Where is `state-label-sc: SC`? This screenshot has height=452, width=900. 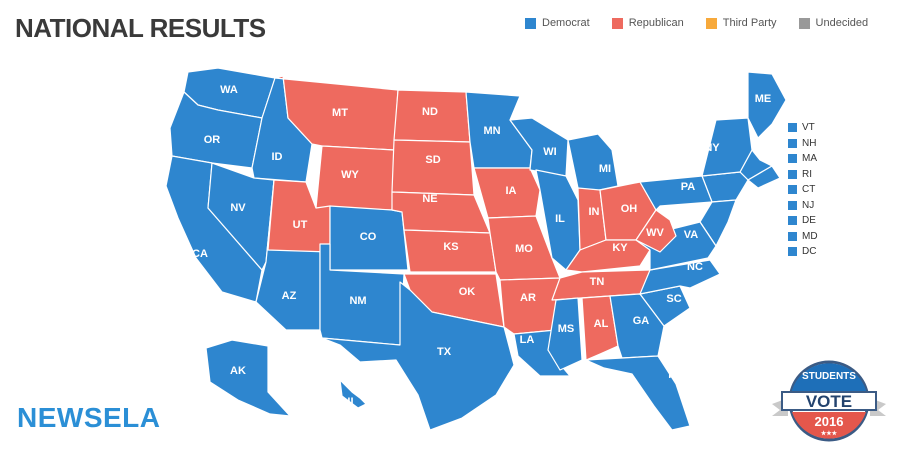
state-label-sc: SC is located at coordinates (673, 299).